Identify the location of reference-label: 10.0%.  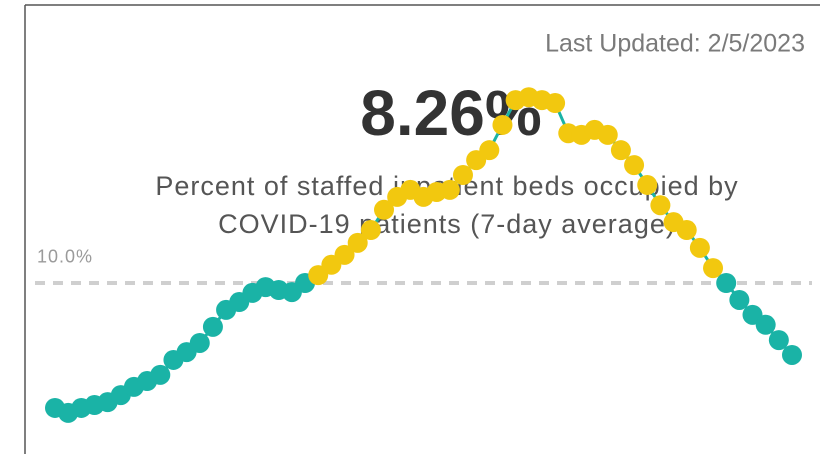
(65, 257).